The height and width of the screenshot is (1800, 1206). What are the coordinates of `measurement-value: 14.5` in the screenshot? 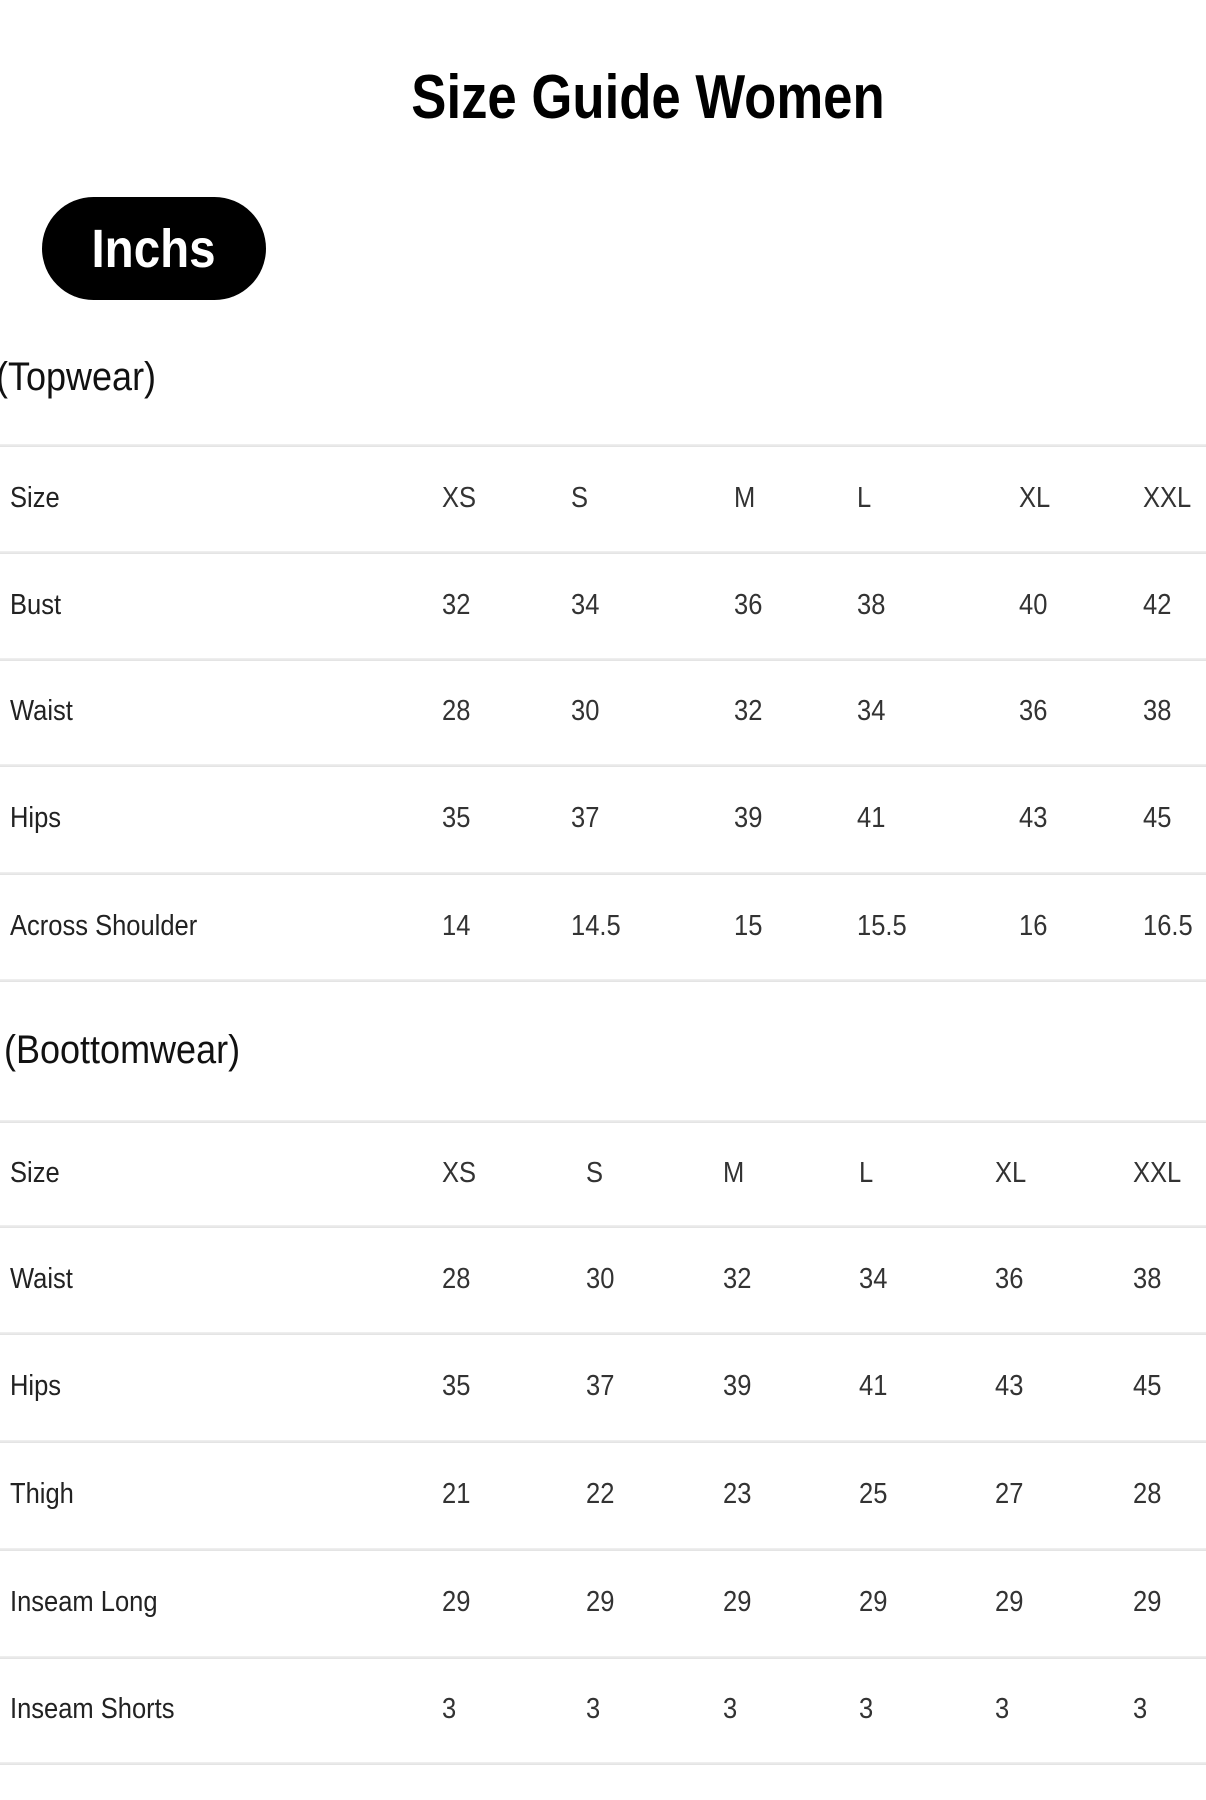 It's located at (596, 925).